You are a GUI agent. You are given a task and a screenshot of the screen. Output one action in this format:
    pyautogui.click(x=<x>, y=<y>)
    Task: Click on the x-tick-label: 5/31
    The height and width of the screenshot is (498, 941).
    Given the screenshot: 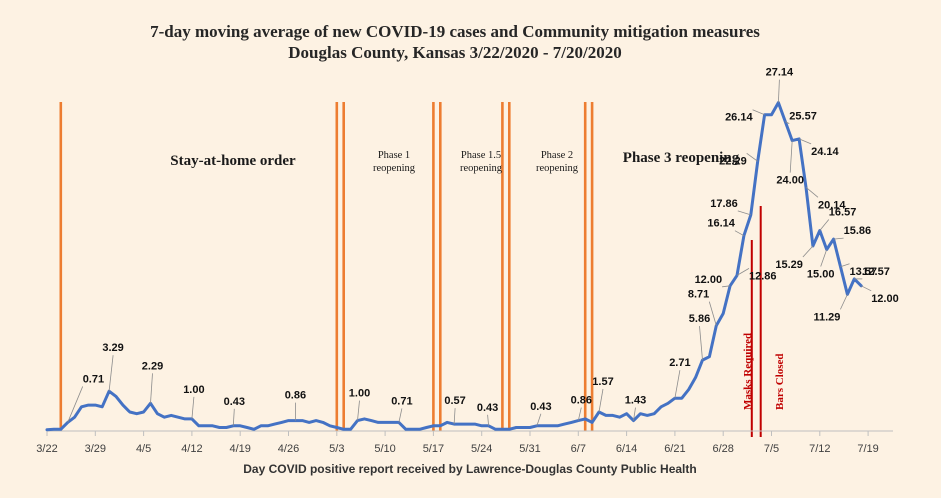 What is the action you would take?
    pyautogui.click(x=529, y=449)
    